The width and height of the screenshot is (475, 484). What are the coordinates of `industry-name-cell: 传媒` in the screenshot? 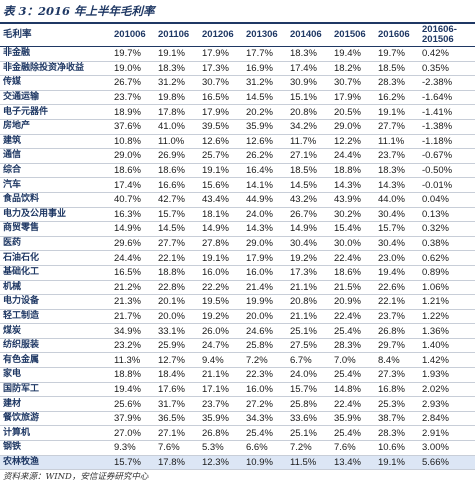 It's located at (54, 83).